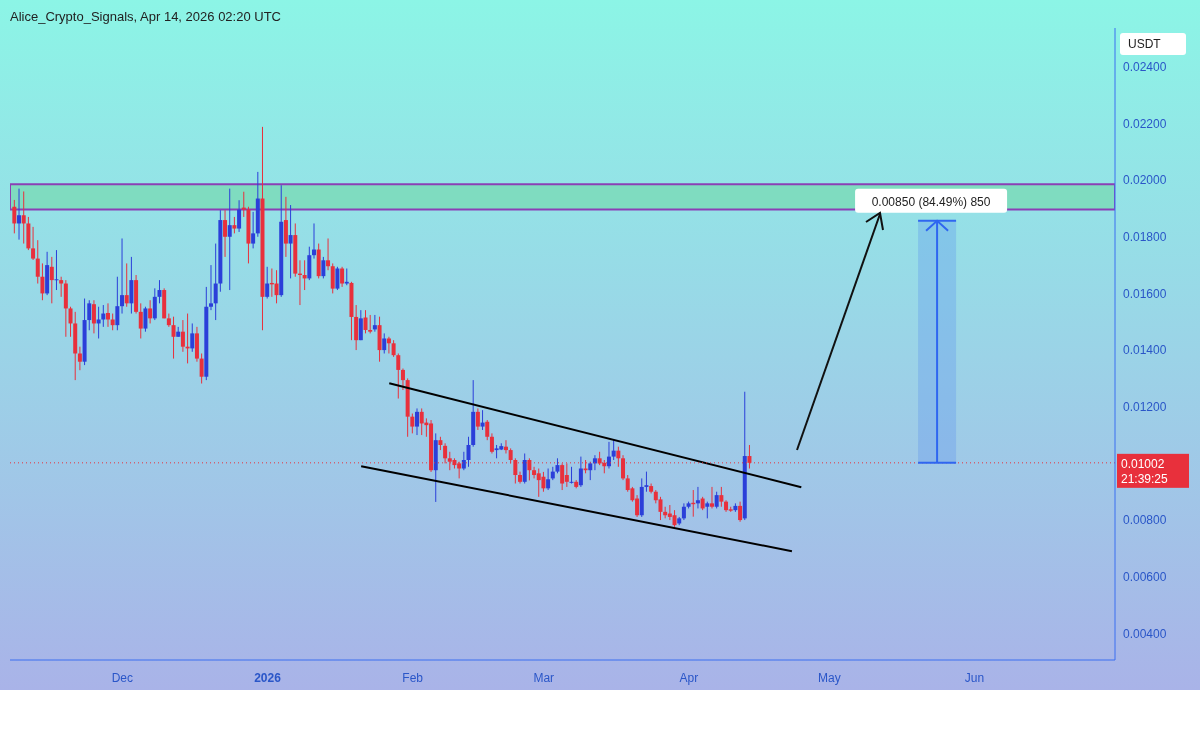  What do you see at coordinates (1145, 407) in the screenshot?
I see `y-tick-label: 0.01200` at bounding box center [1145, 407].